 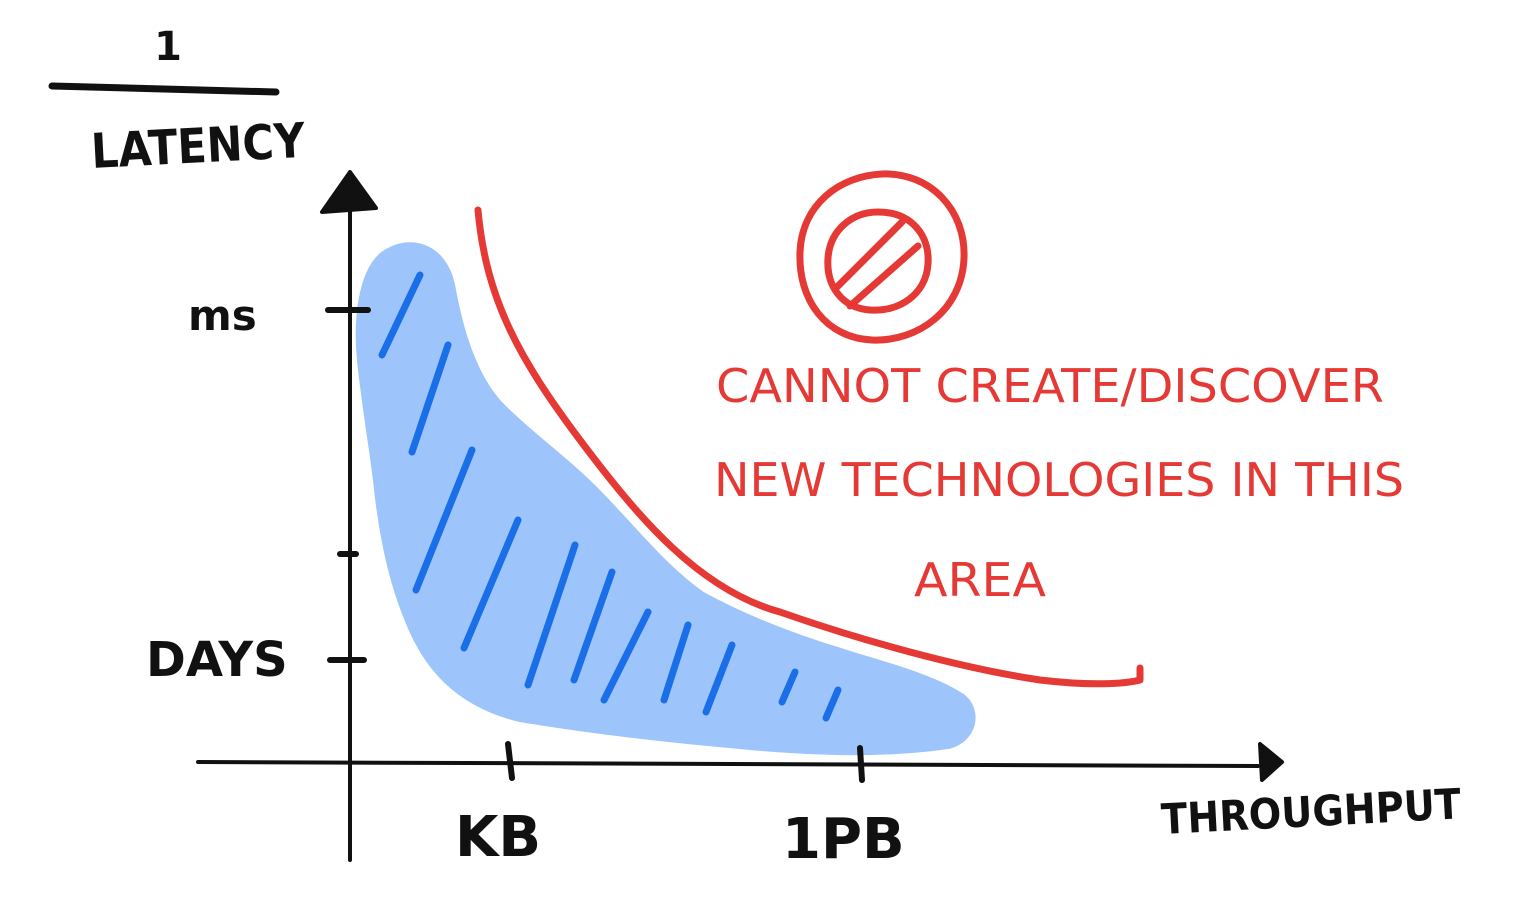 I want to click on x-axis-label: THROUGHPUT, so click(x=1311, y=811).